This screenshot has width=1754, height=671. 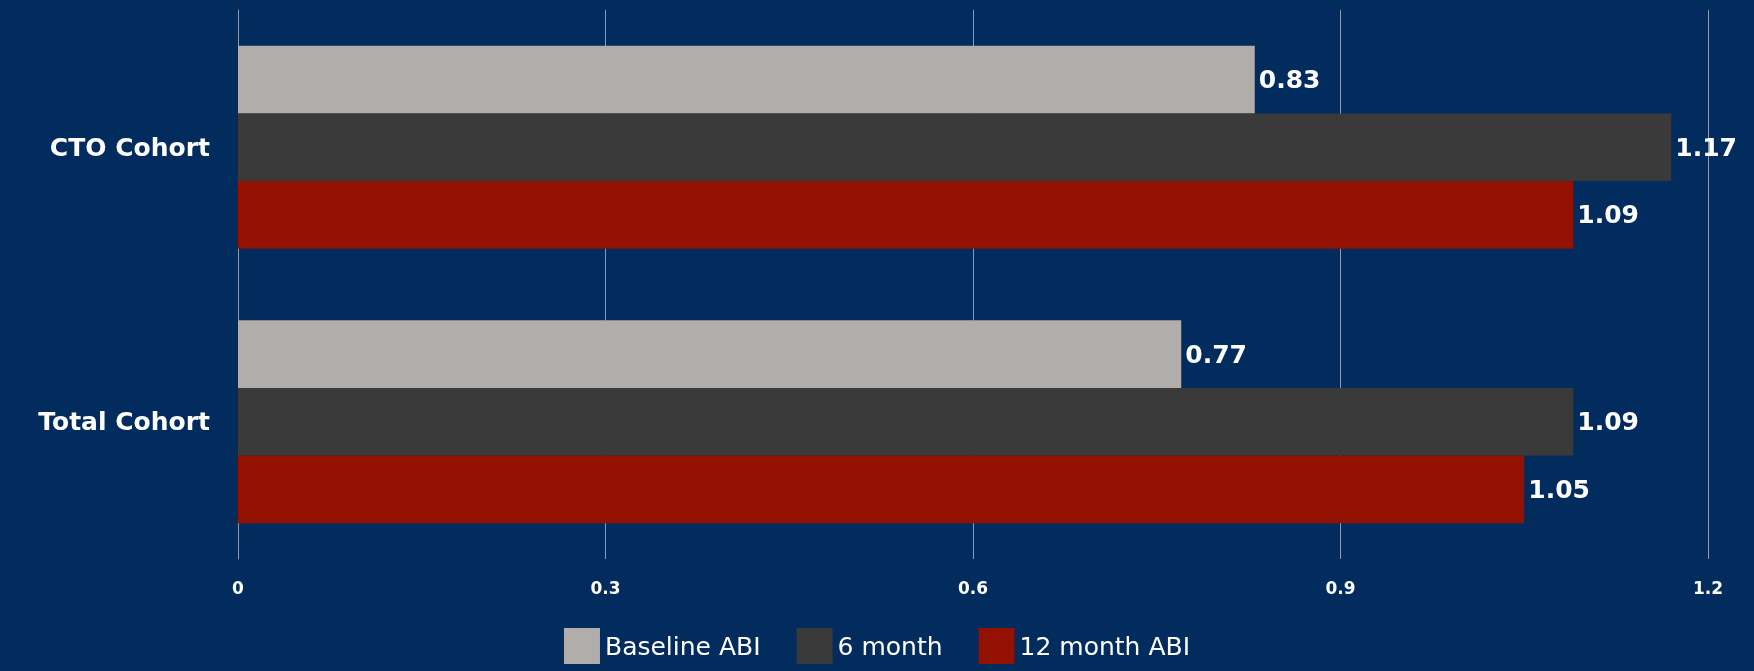 I want to click on y-tick-label: CTO Cohort, so click(x=130, y=147).